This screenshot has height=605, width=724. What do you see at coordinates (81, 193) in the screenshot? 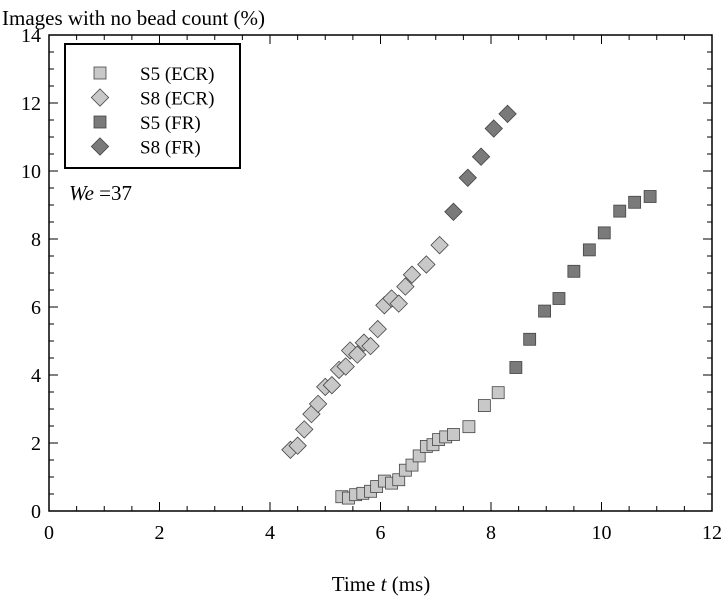
I see `annotation-variable: We` at bounding box center [81, 193].